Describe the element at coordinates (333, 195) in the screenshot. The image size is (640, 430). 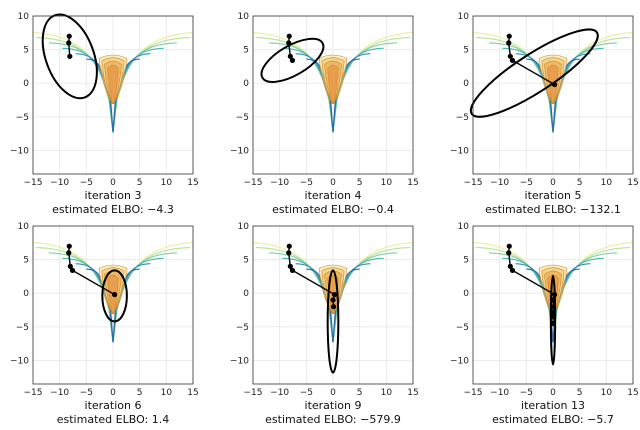
I see `iteration-label: iteration 4` at that location.